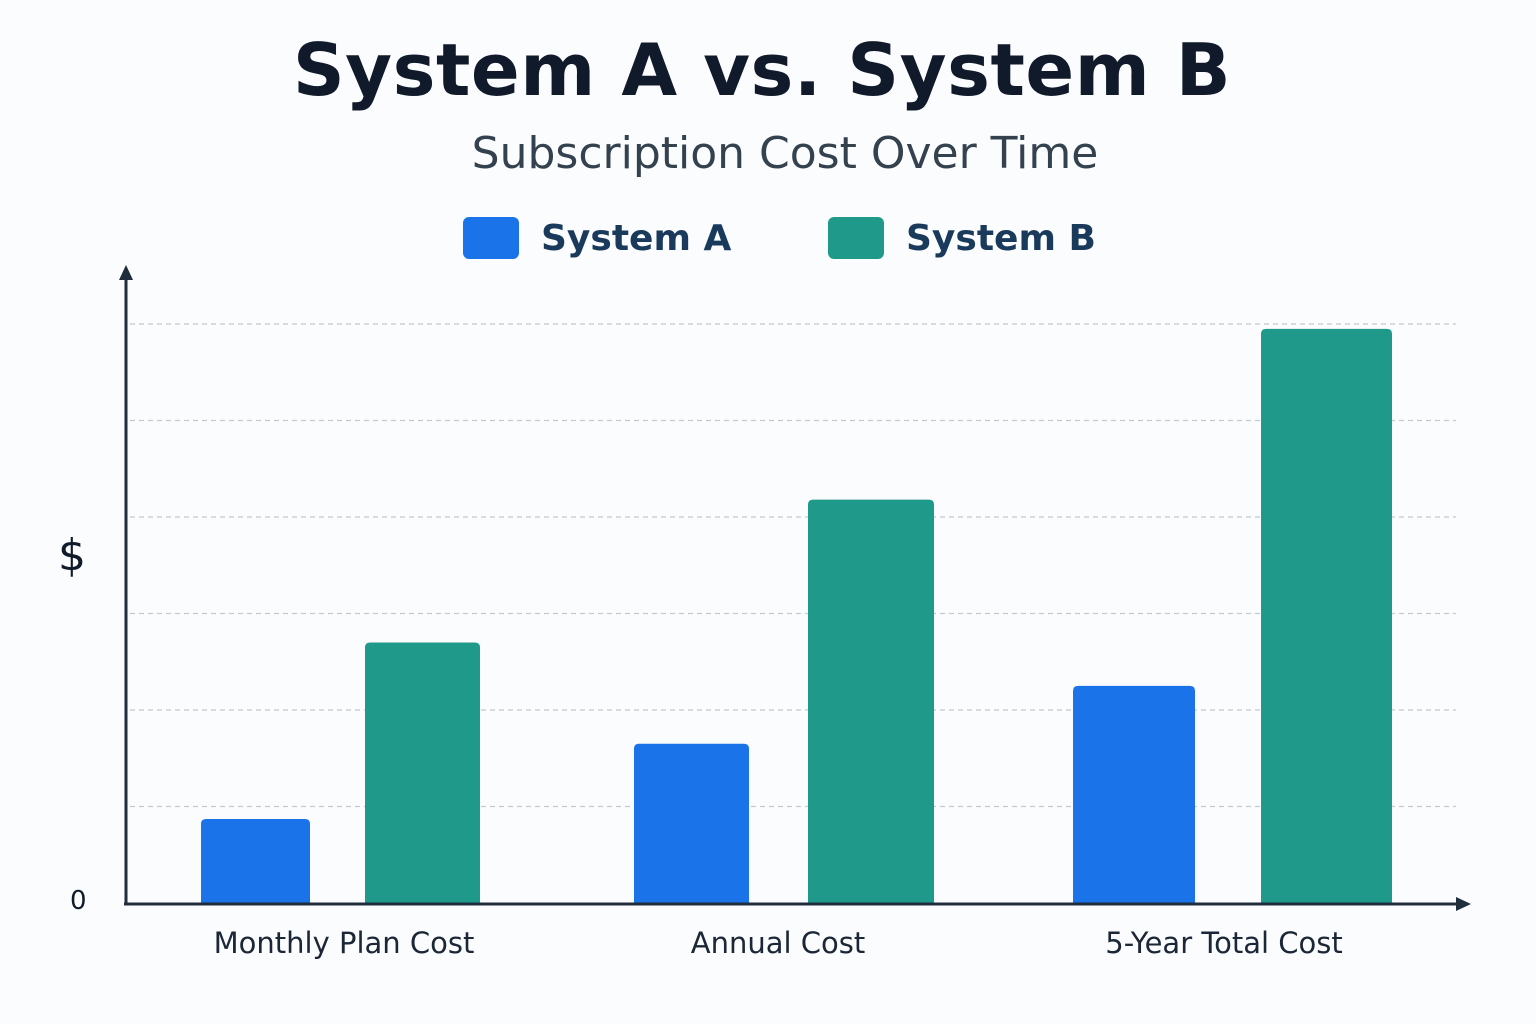 This screenshot has height=1024, width=1536. Describe the element at coordinates (1001, 238) in the screenshot. I see `legend-label-system-b: System B` at that location.